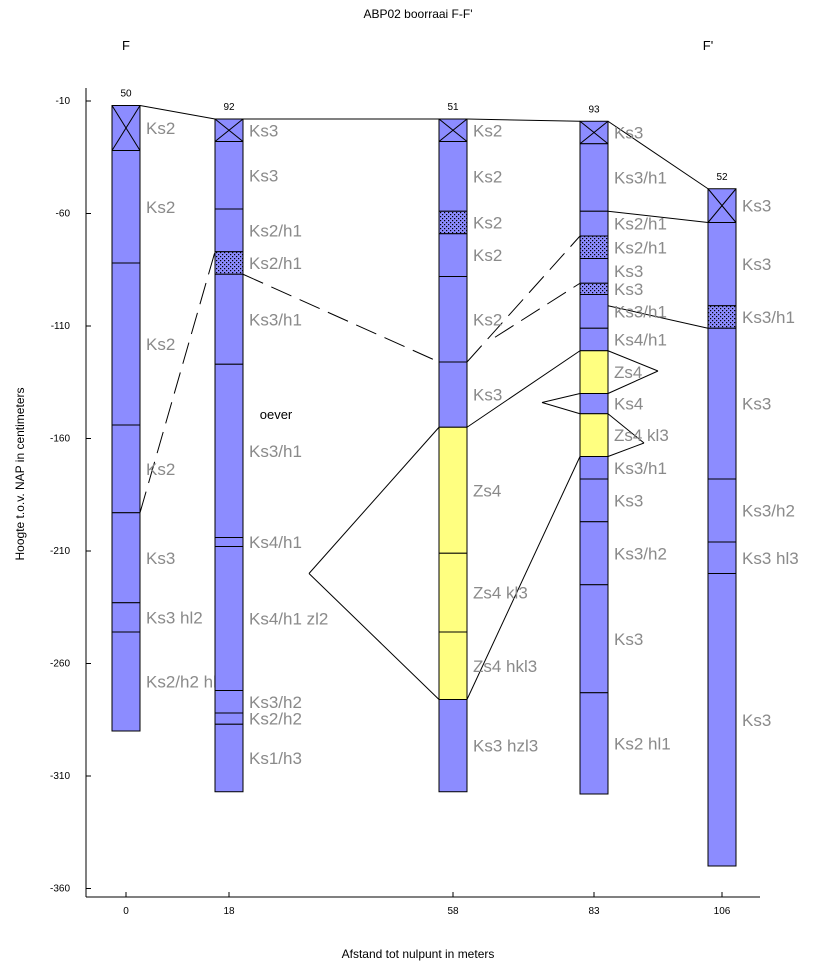 This screenshot has width=816, height=965. Describe the element at coordinates (174, 617) in the screenshot. I see `layer-label: Ks3 hl2` at that location.